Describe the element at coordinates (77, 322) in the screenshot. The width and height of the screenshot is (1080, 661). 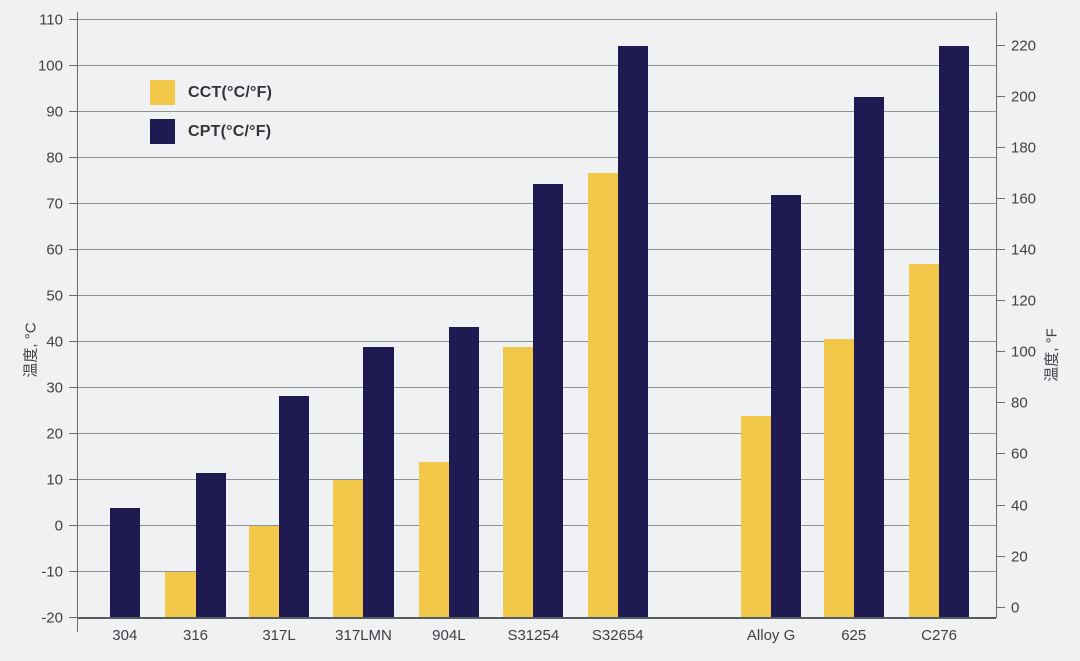
I see `left-axis-line` at that location.